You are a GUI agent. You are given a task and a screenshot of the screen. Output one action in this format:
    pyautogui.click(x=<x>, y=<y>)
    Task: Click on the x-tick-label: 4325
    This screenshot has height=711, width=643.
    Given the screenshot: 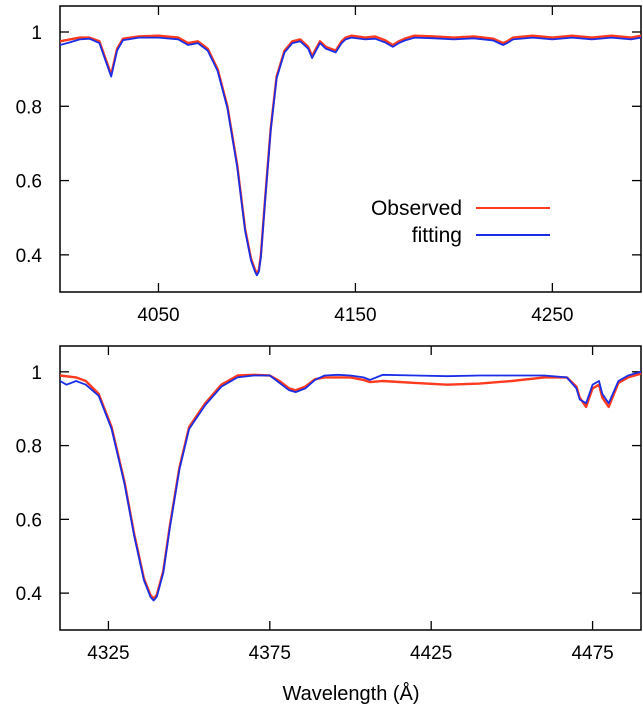 What is the action you would take?
    pyautogui.click(x=108, y=653)
    